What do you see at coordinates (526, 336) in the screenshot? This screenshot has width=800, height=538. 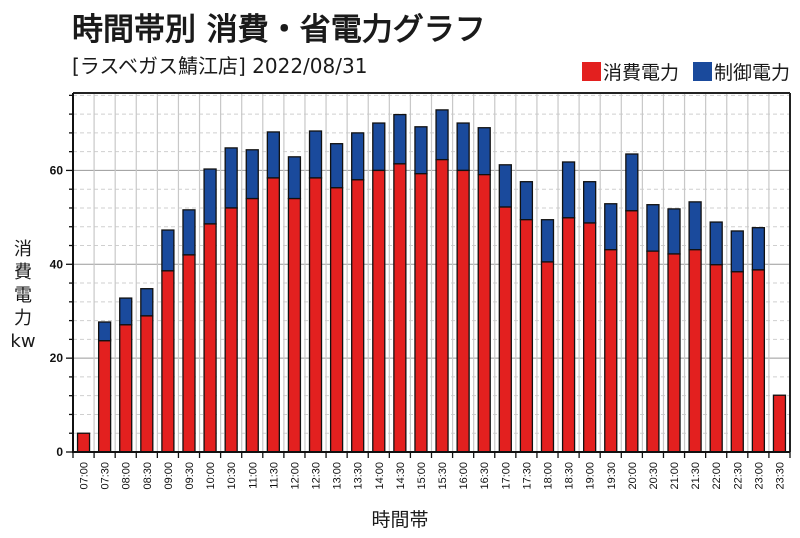 I see `bar-consumption-17:30` at bounding box center [526, 336].